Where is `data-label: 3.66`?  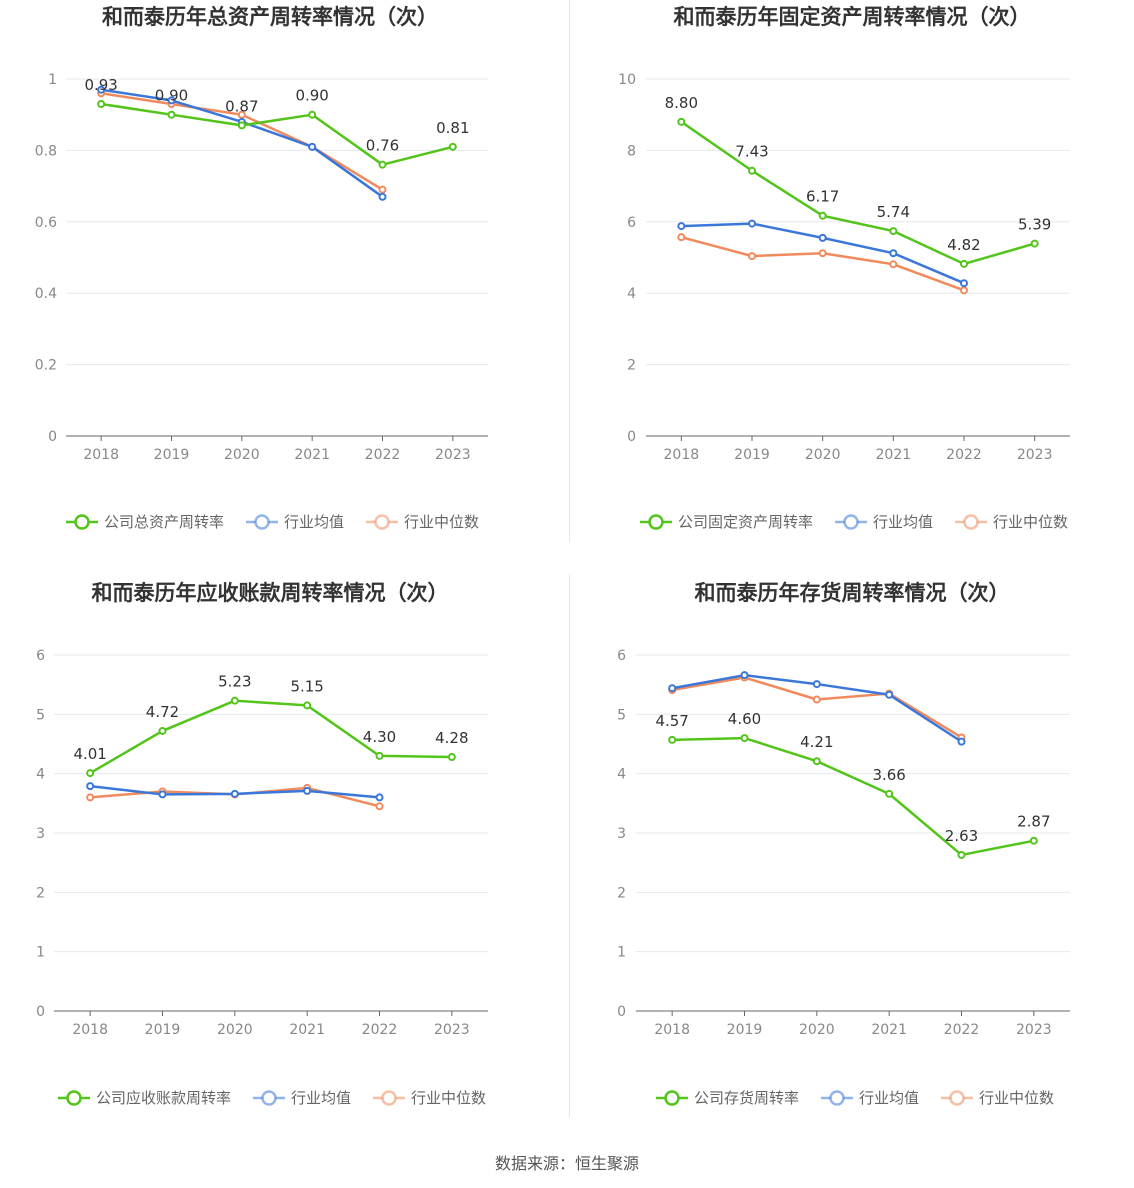
data-label: 3.66 is located at coordinates (888, 775).